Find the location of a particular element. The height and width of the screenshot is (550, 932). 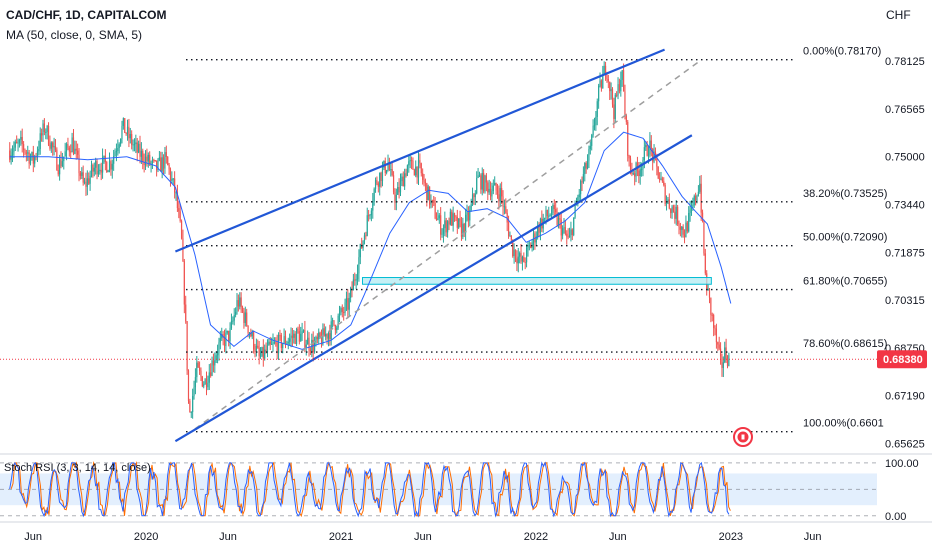

ma-legend: MA (50, close, 0, SMA, 5) is located at coordinates (74, 35).